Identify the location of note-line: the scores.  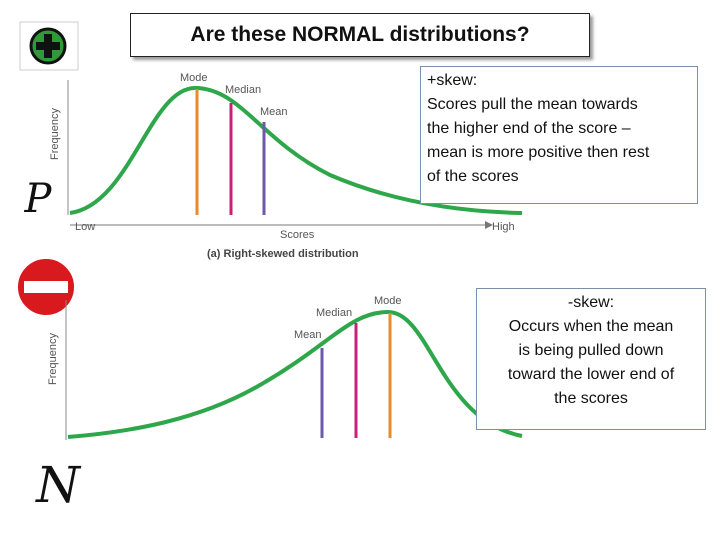
(591, 398).